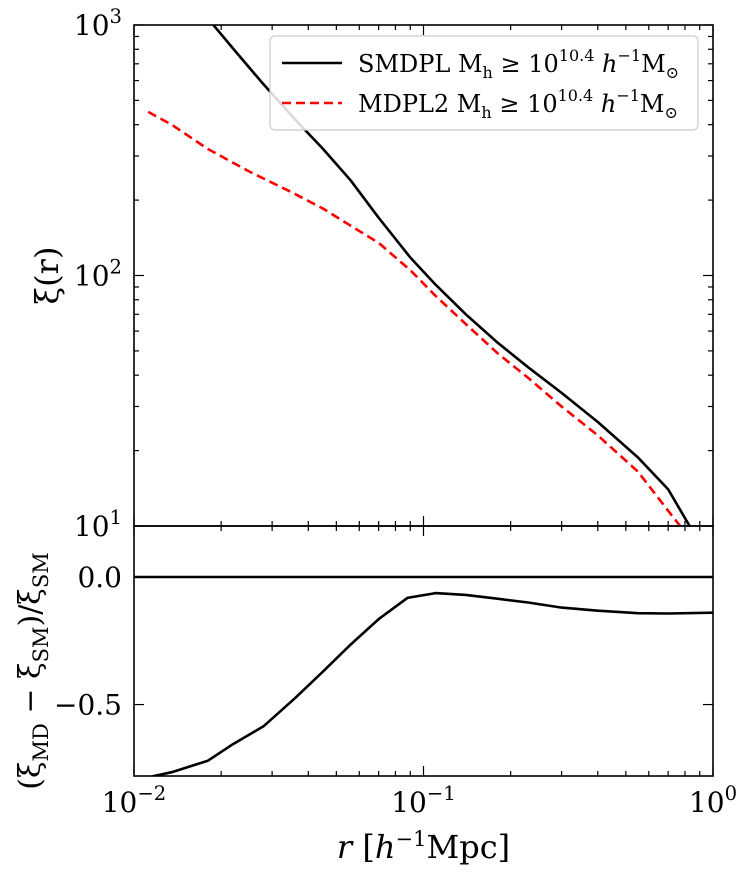 The width and height of the screenshot is (747, 876). What do you see at coordinates (98, 274) in the screenshot?
I see `y-tick-label: 10²` at bounding box center [98, 274].